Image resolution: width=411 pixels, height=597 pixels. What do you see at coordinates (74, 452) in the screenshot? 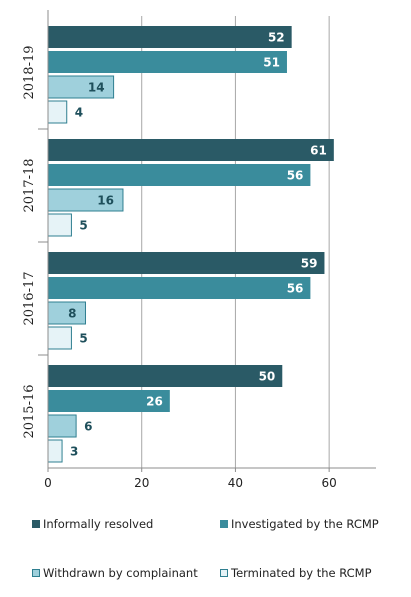
I see `data-label-2015-16-3: 3` at bounding box center [74, 452].